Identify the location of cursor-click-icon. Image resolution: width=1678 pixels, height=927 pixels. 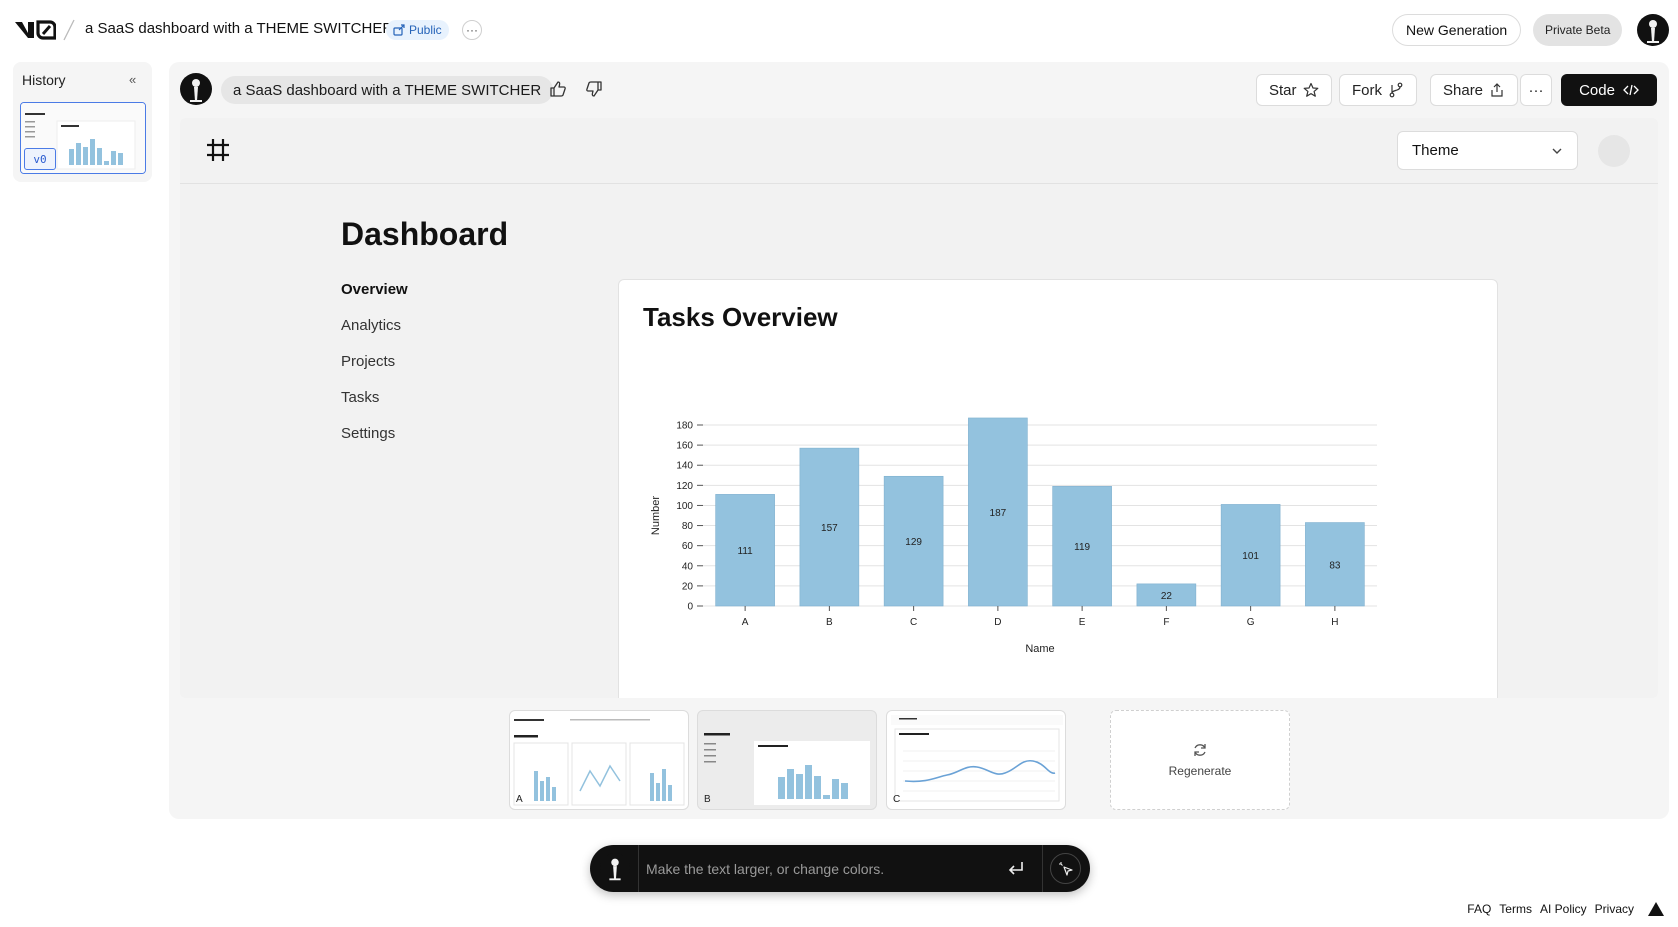
(1065, 868).